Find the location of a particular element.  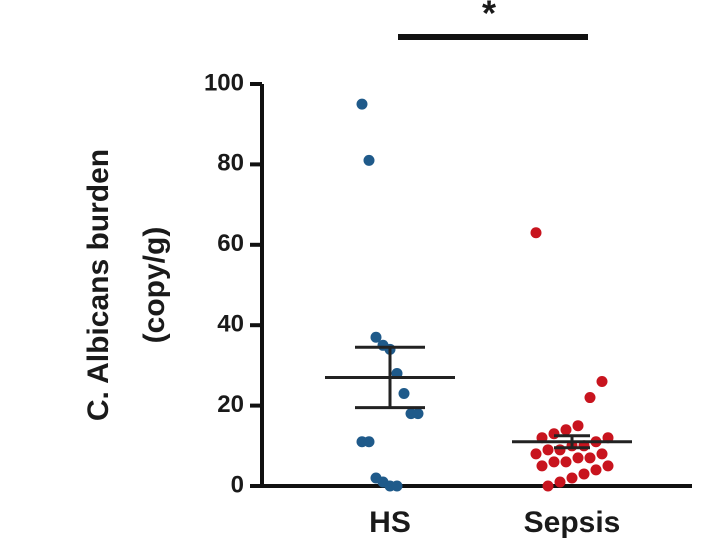

x-tick-label: HS is located at coordinates (390, 522).